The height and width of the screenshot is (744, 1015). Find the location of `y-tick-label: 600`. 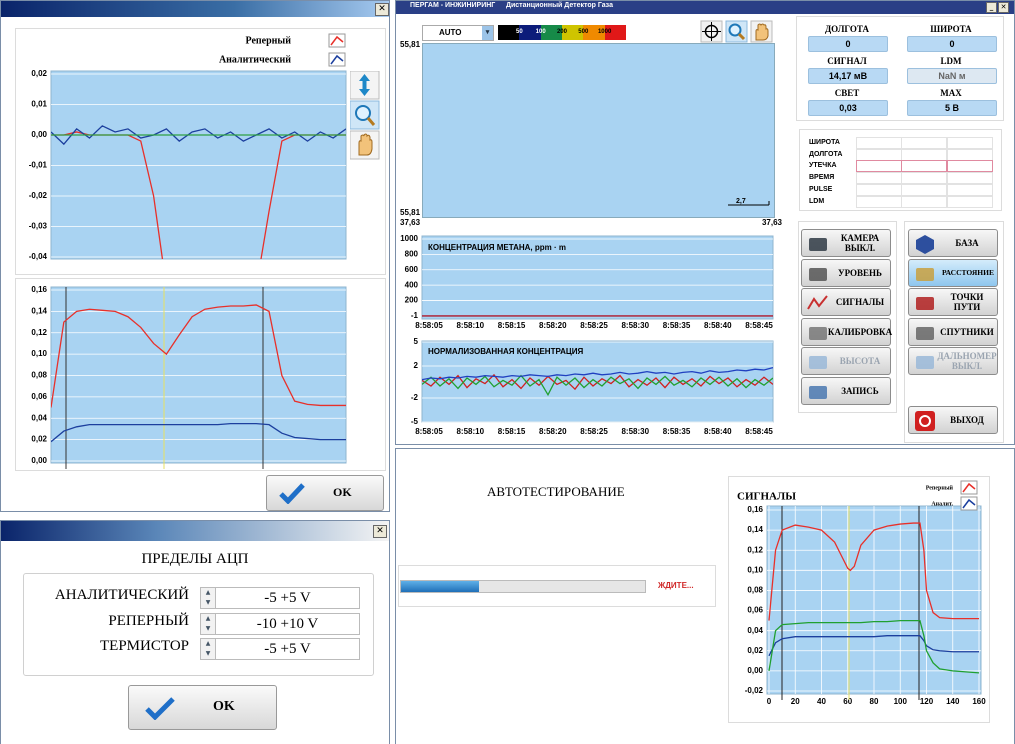

y-tick-label: 600 is located at coordinates (412, 269).